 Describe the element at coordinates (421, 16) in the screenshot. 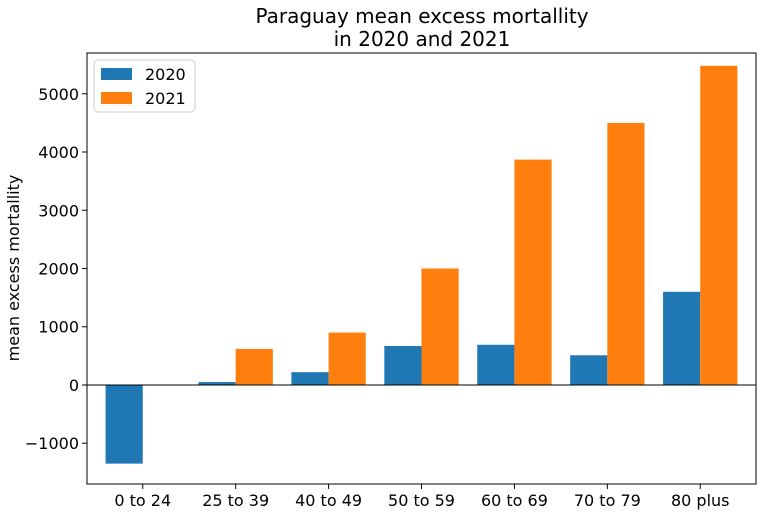

I see `chart-title-line-1: Paraguay mean excess mortallity` at that location.